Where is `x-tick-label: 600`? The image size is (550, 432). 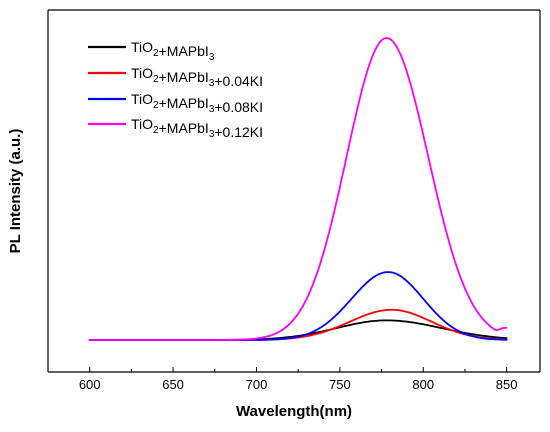 x-tick-label: 600 is located at coordinates (90, 384).